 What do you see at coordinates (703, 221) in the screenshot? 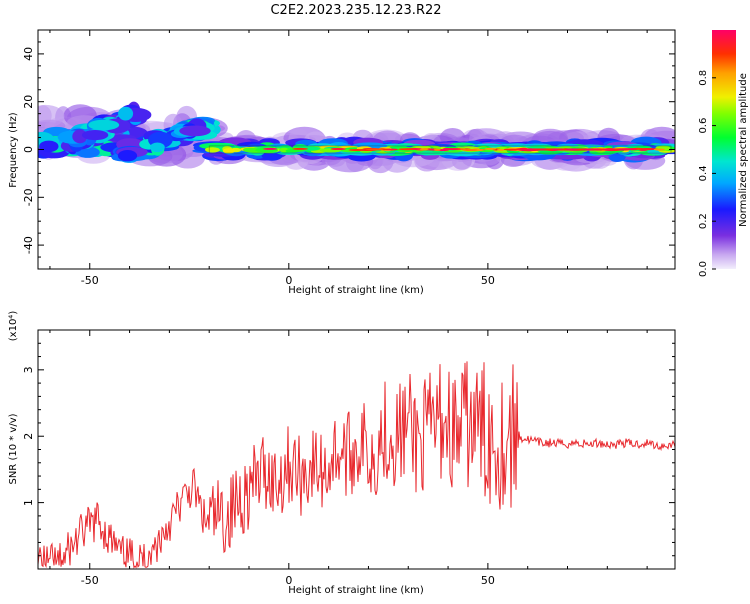
I see `colorbar-tick-label: 0.2` at bounding box center [703, 221].